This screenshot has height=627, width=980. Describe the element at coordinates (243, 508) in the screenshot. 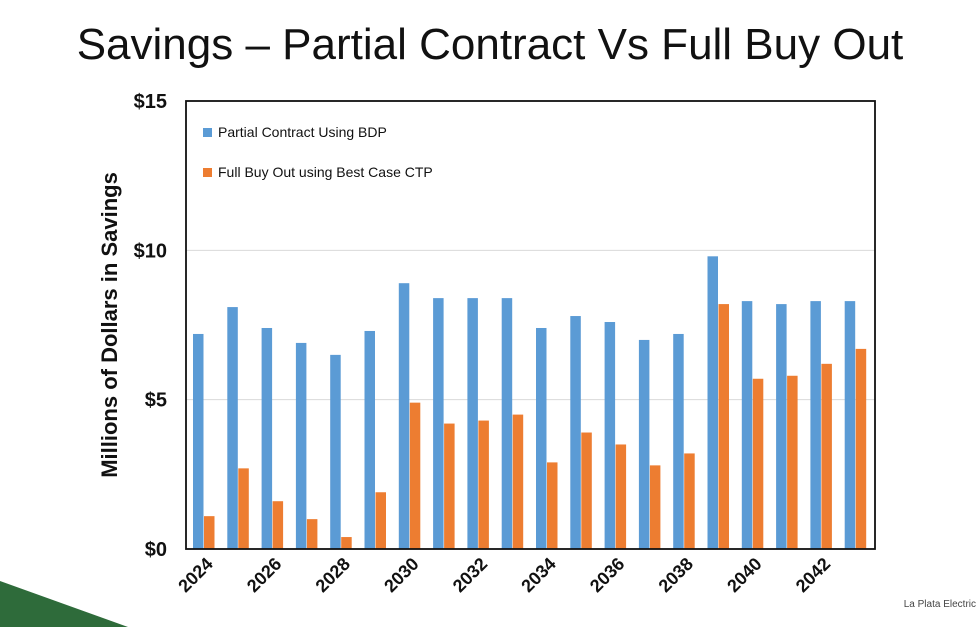

I see `bar-full-buy-out-2025` at that location.